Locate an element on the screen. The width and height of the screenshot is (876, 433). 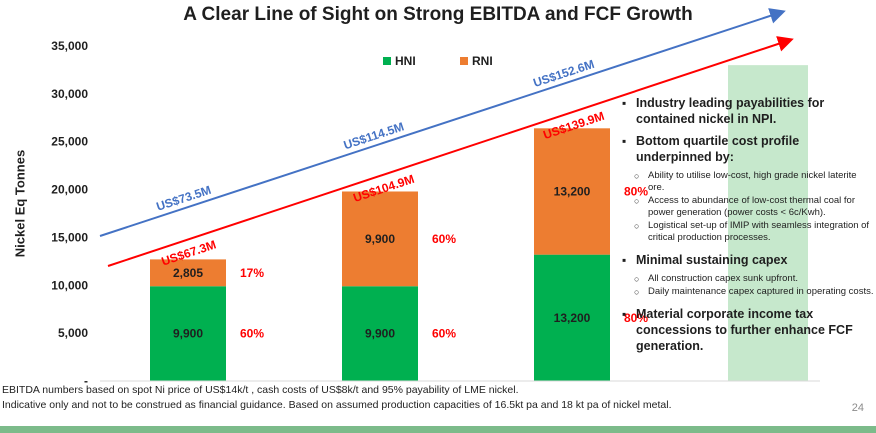
legend-swatch-rni is located at coordinates (464, 61).